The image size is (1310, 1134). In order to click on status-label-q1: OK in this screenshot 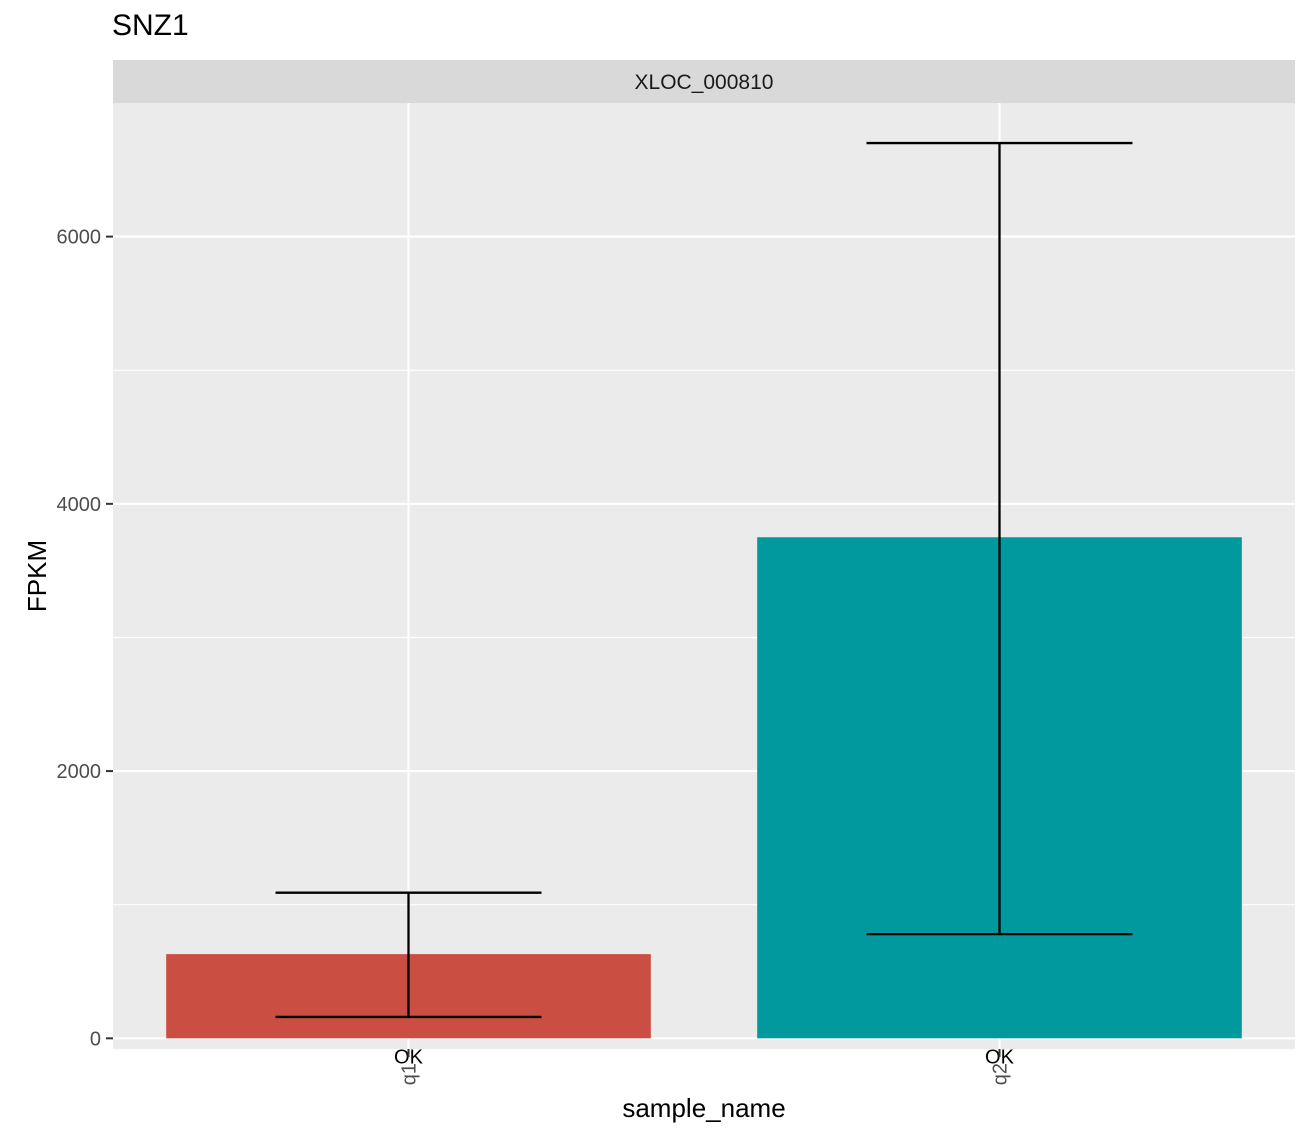, I will do `click(409, 1057)`.